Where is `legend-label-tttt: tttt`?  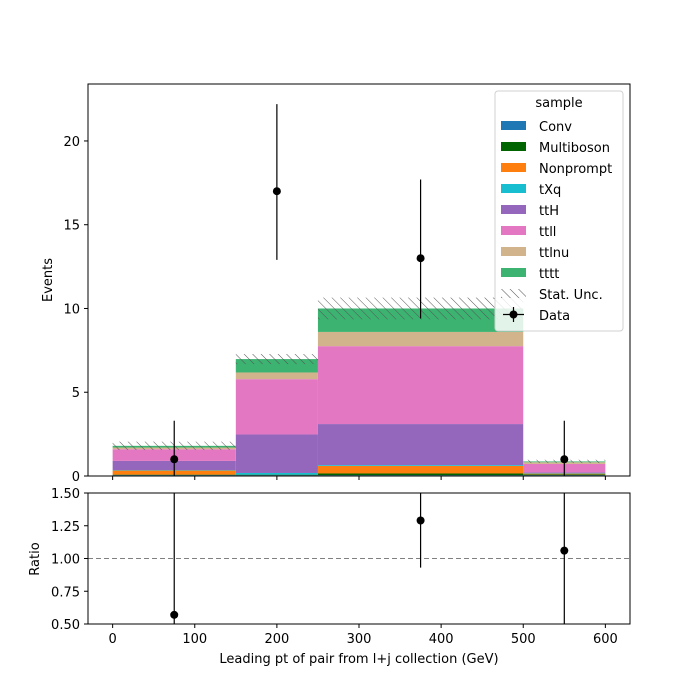 legend-label-tttt: tttt is located at coordinates (549, 274).